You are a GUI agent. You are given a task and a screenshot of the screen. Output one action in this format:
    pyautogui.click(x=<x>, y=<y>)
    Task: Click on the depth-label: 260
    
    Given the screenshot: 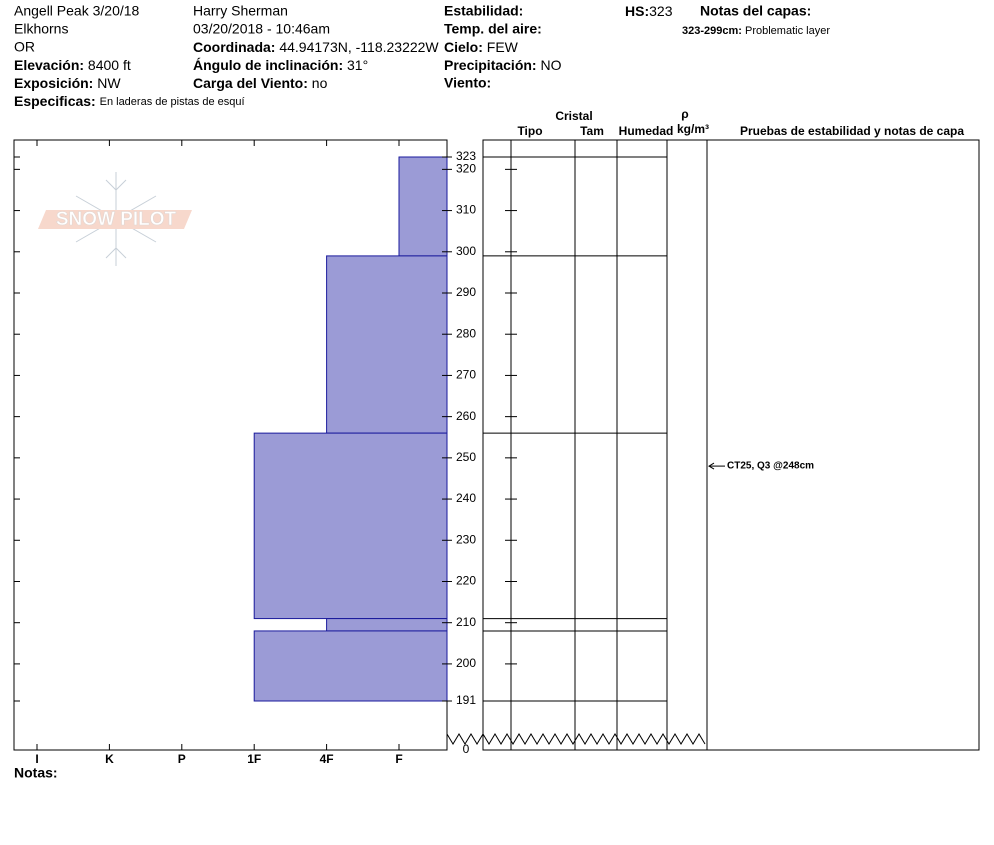 What is the action you would take?
    pyautogui.click(x=466, y=416)
    